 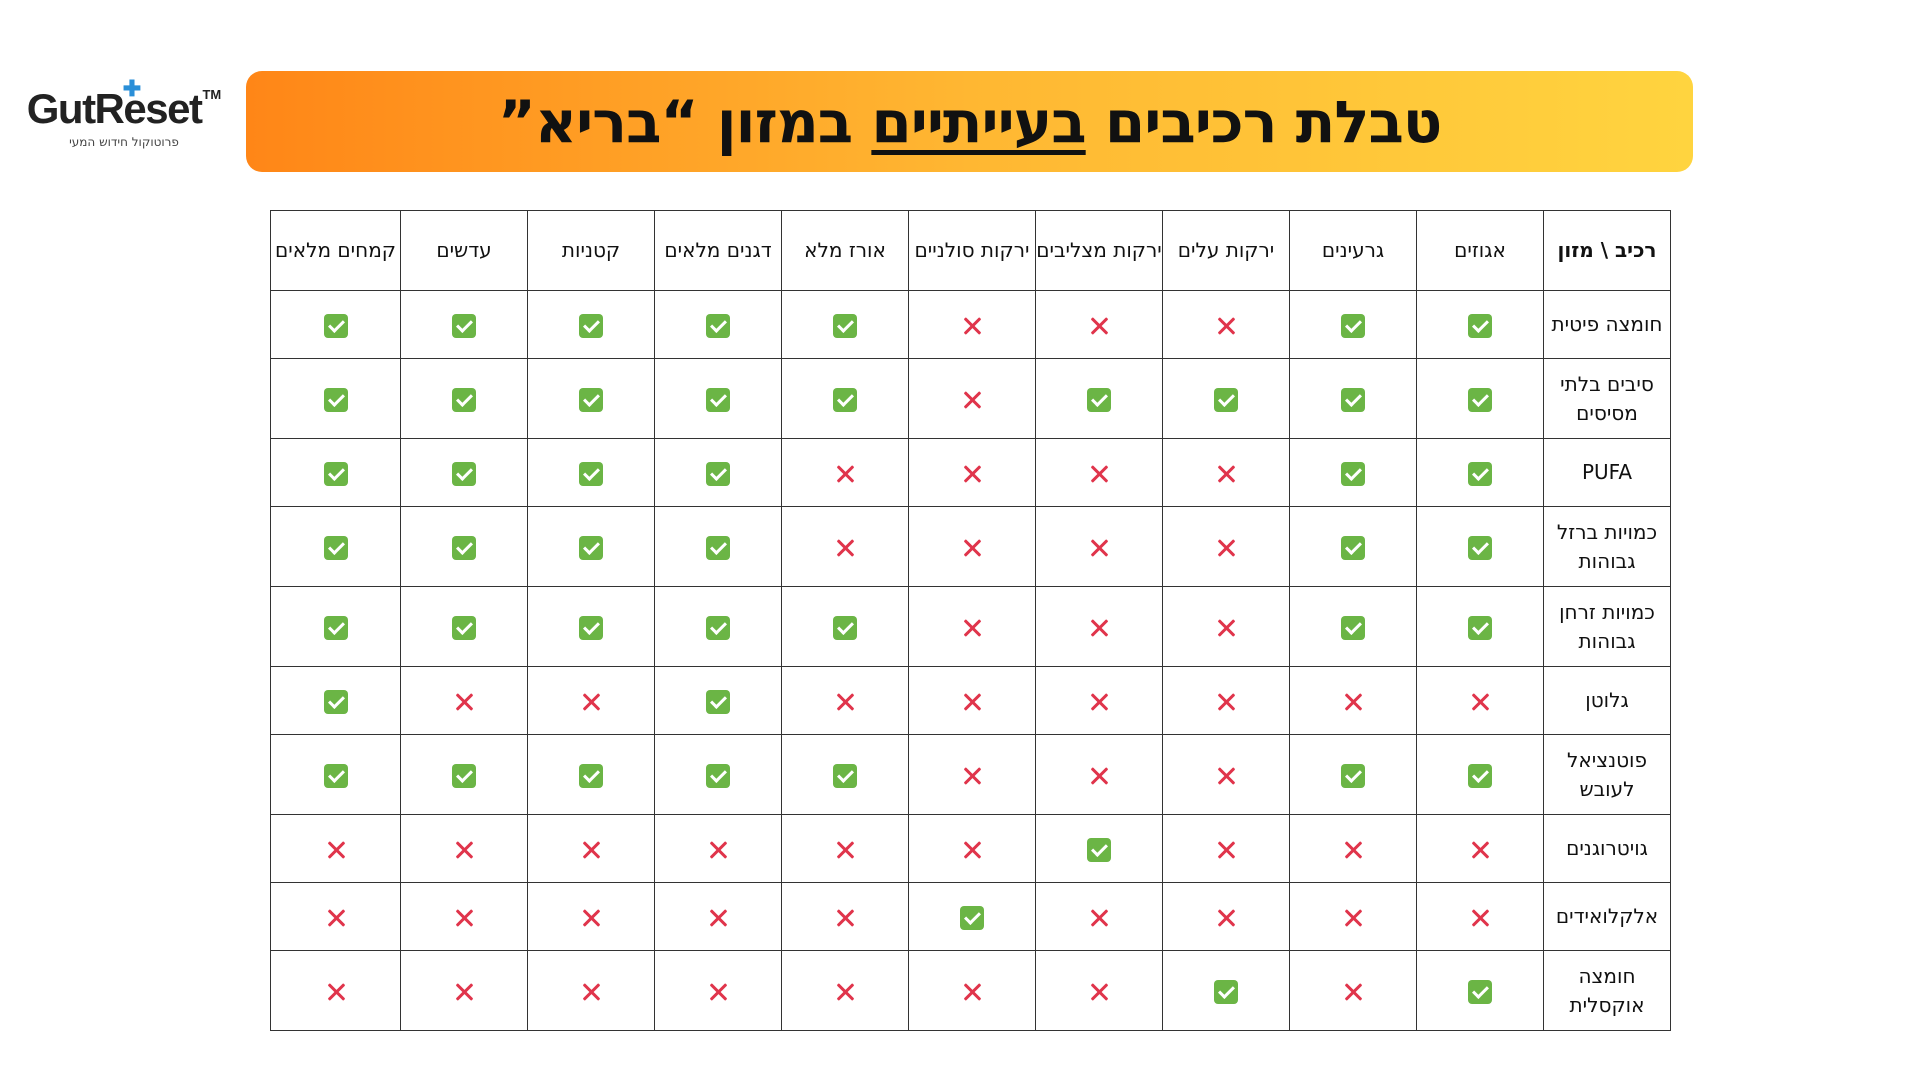 What do you see at coordinates (1480, 250) in the screenshot?
I see `column-header: אגוזים` at bounding box center [1480, 250].